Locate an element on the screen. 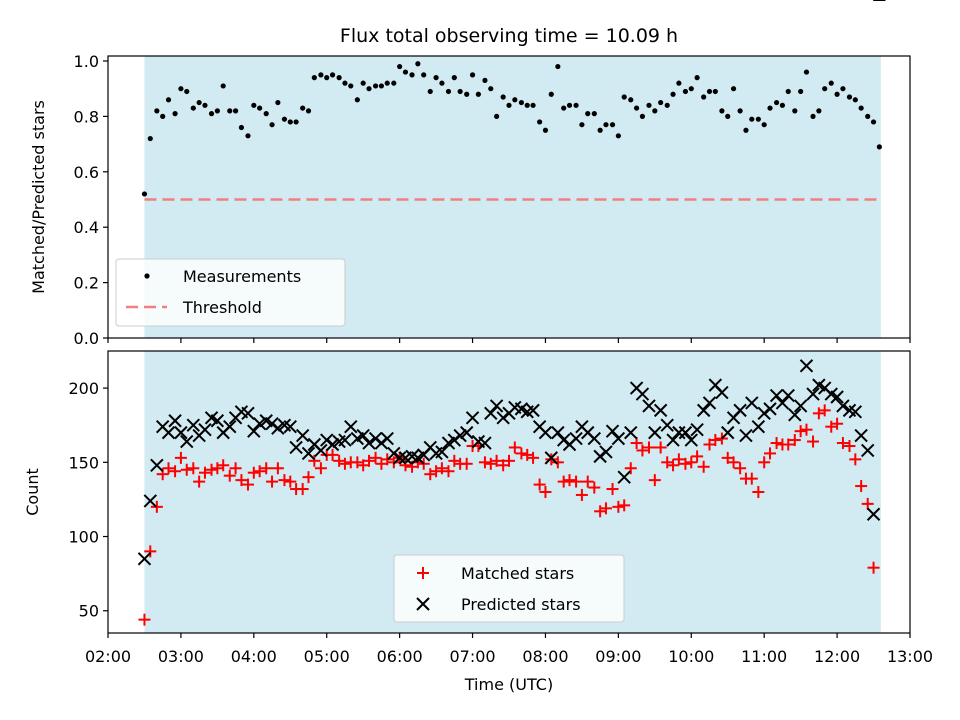  count-y-tick-label: 50 is located at coordinates (89, 611).